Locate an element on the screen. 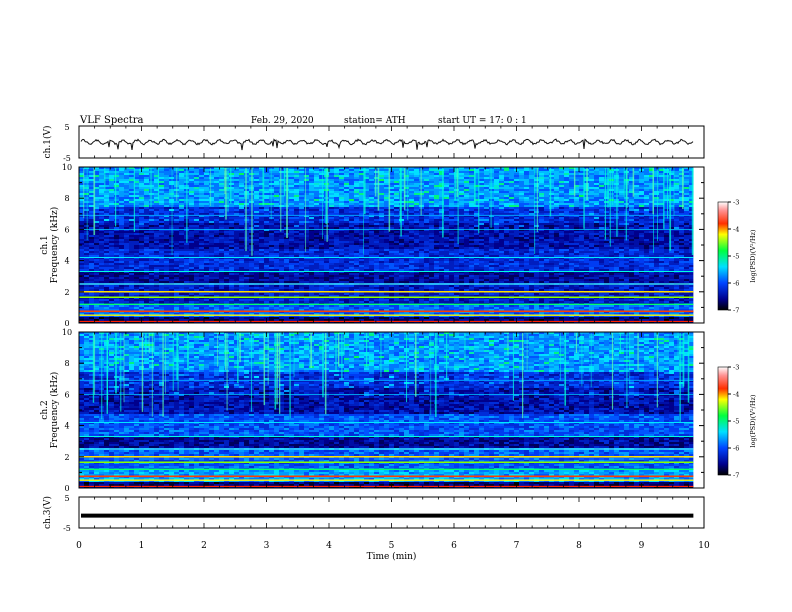 Image resolution: width=792 pixels, height=612 pixels. y-tick-label: 5 is located at coordinates (66, 127).